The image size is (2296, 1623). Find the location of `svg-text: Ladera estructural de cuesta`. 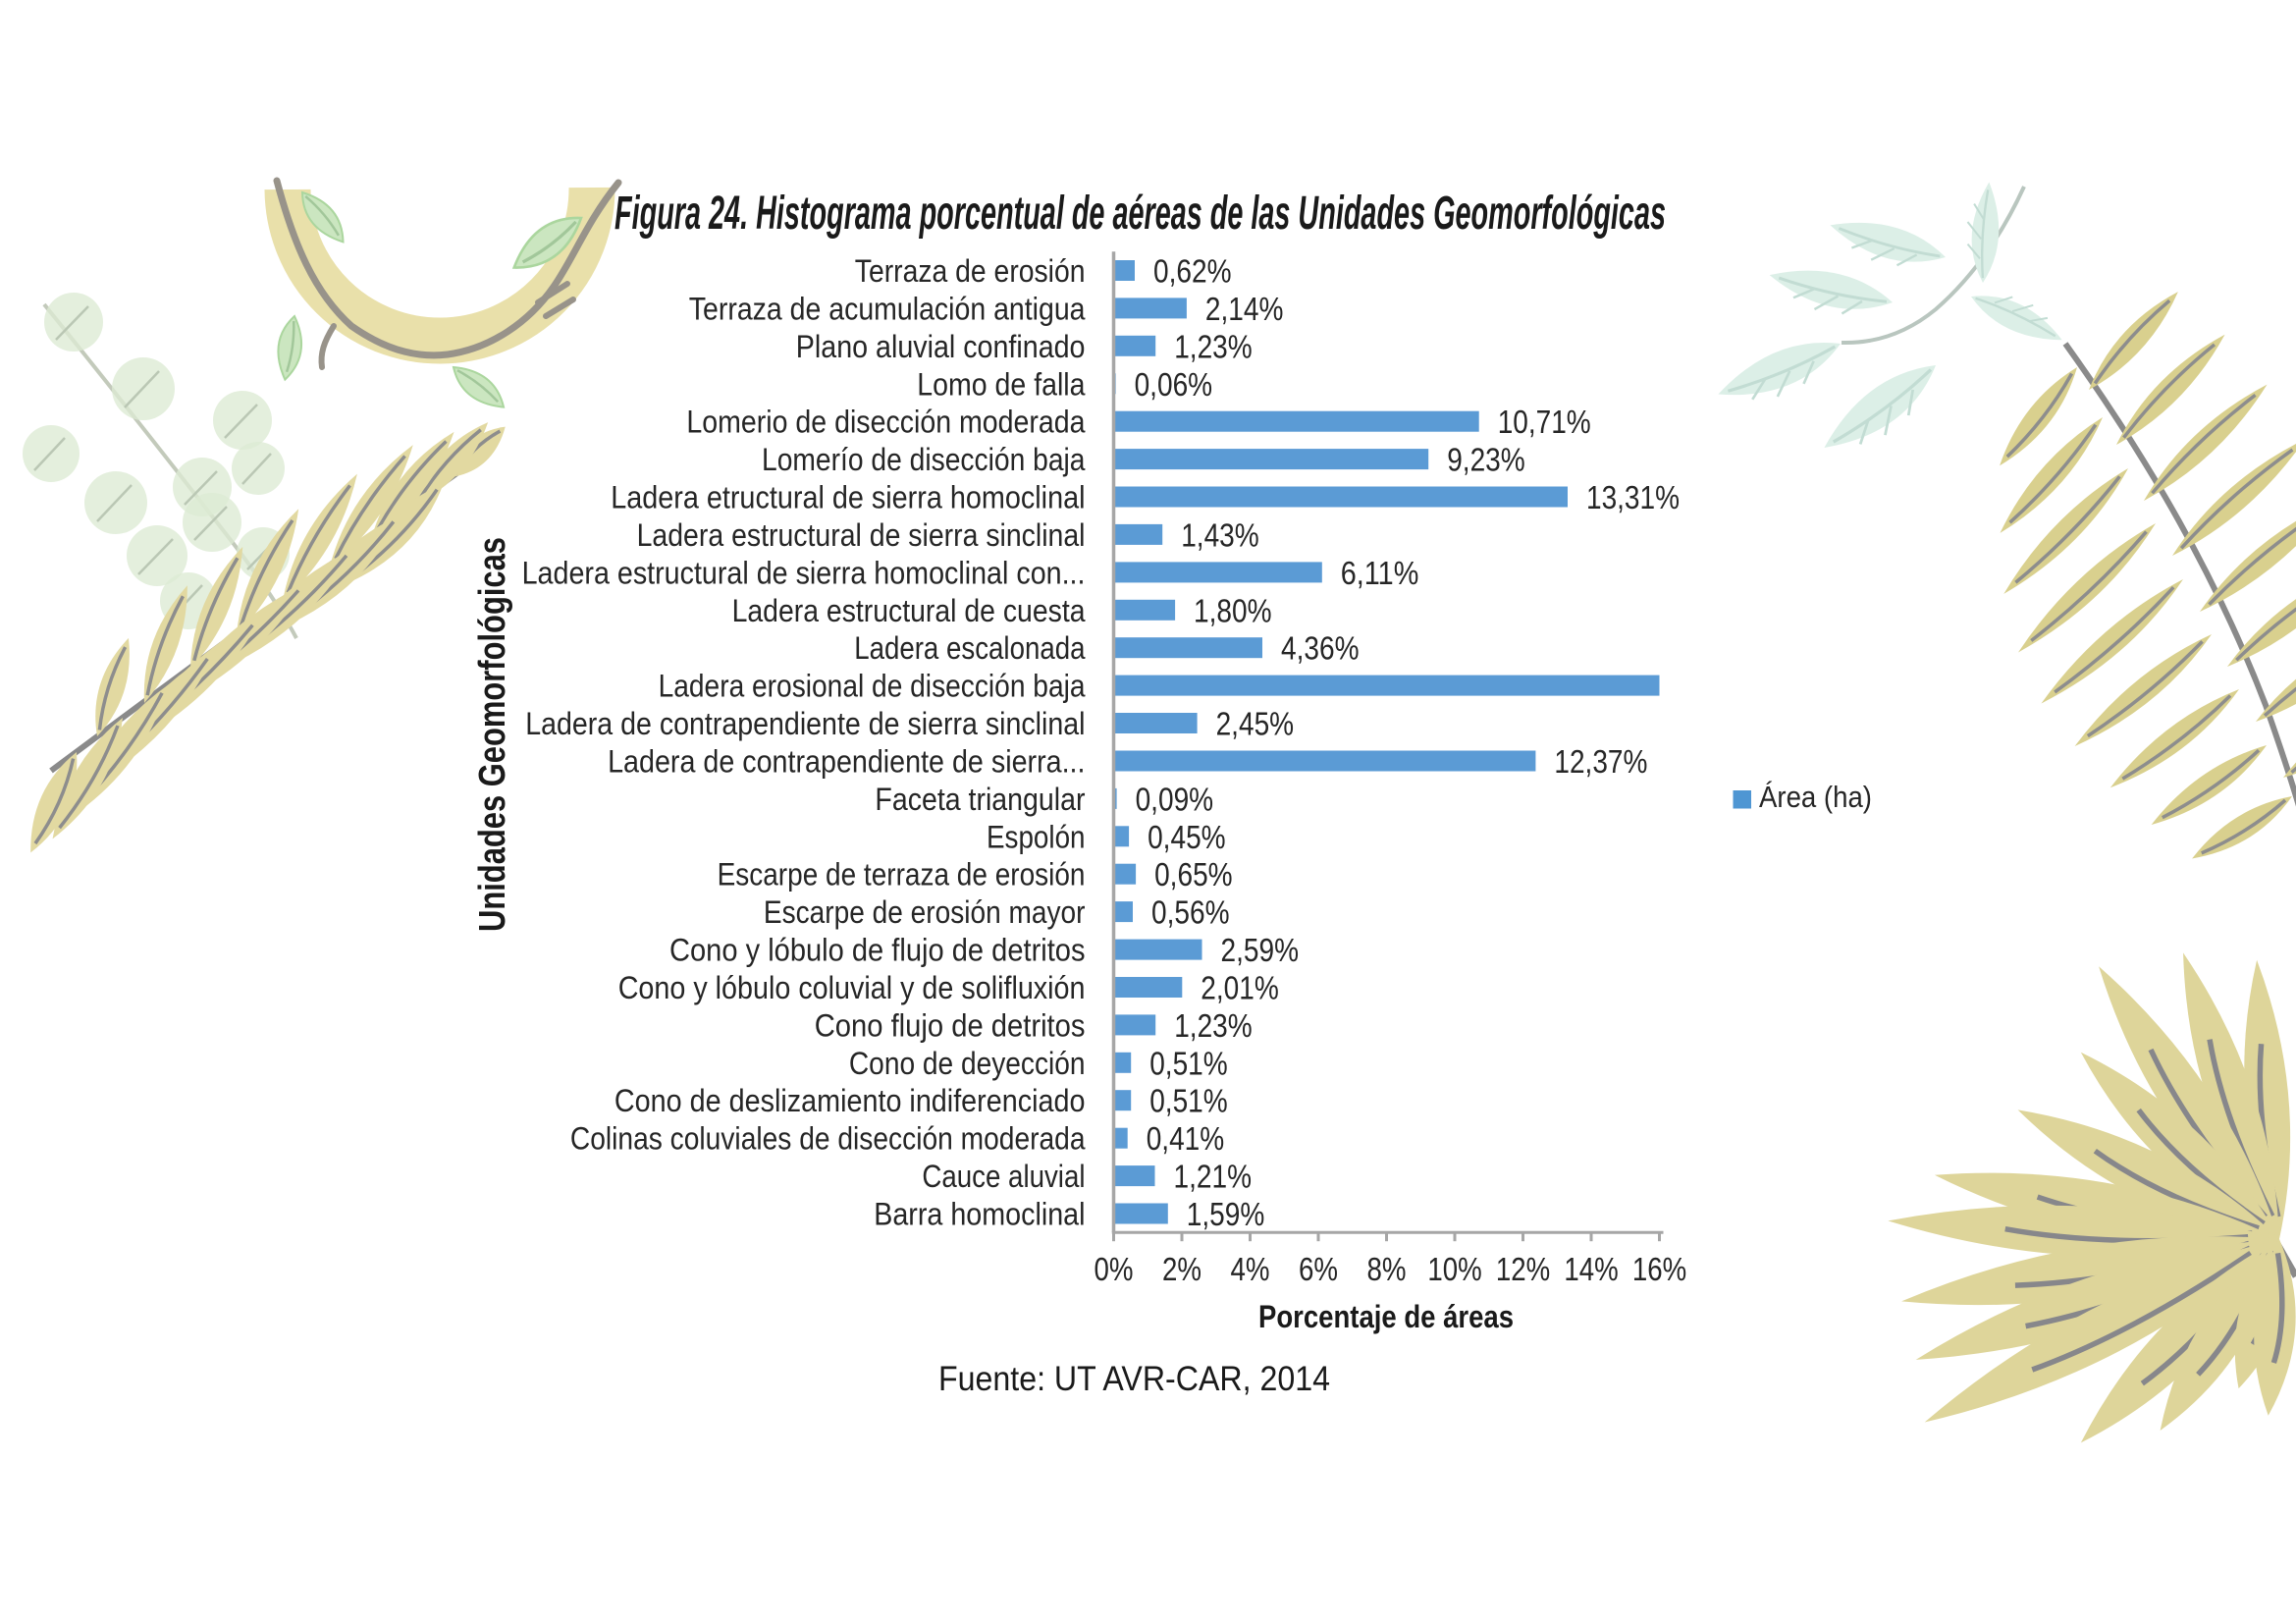

svg-text: Ladera estructural de cuesta is located at coordinates (909, 610).